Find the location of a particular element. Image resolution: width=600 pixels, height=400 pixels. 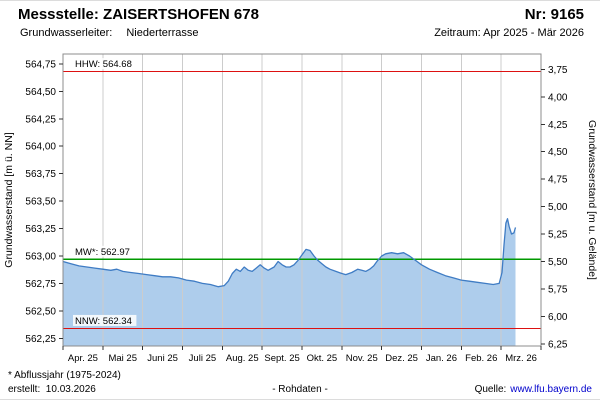

x-tick-label: Okt. 25 is located at coordinates (322, 358).